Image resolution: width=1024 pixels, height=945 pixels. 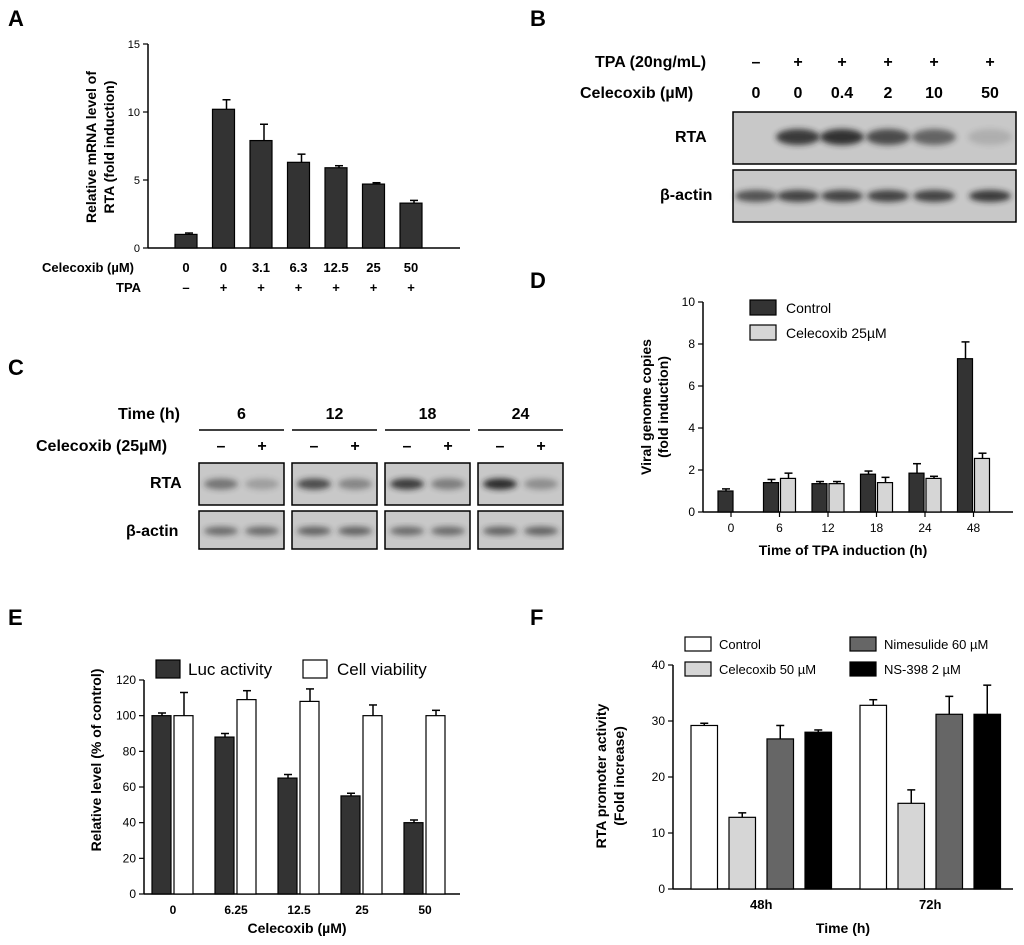 I want to click on chart-d-ytick-label: 6, so click(x=691, y=386).